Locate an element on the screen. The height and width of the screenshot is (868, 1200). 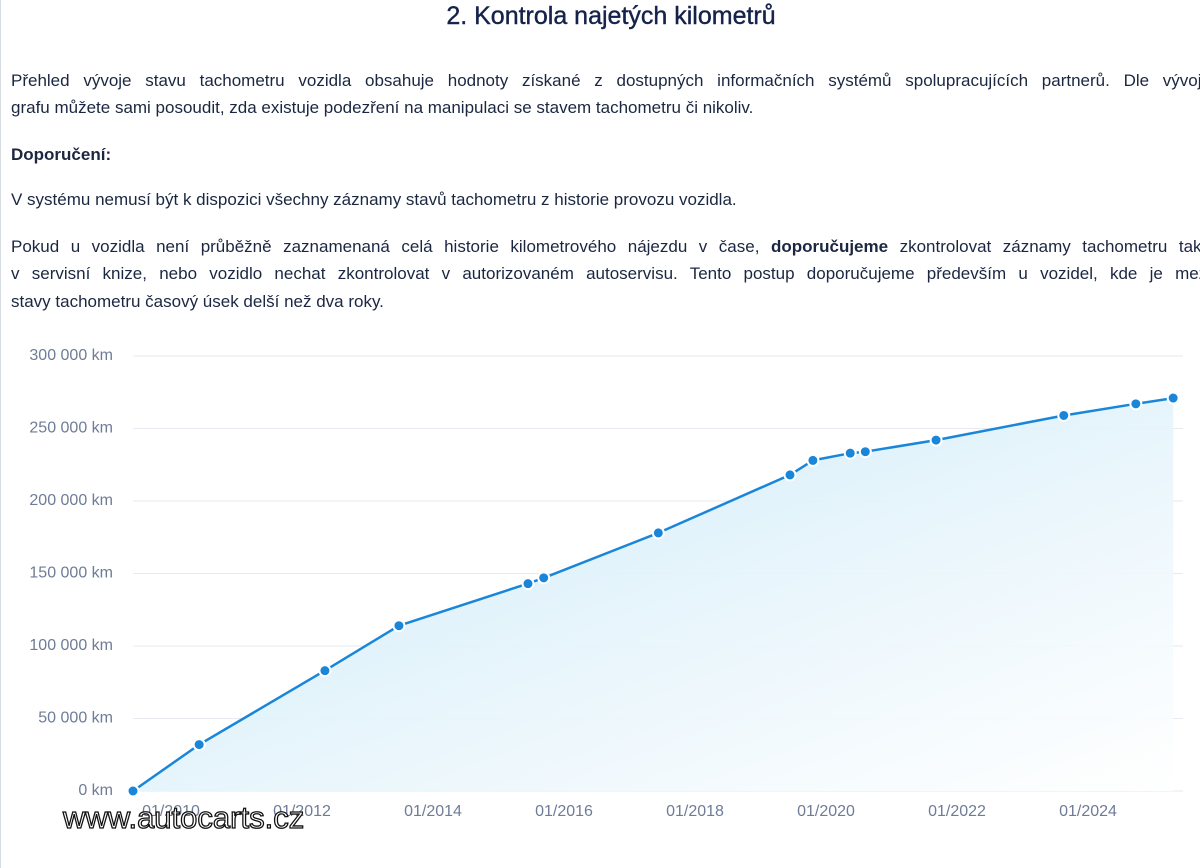
section-title: 2. Kontrola najetých kilometrů is located at coordinates (611, 16).